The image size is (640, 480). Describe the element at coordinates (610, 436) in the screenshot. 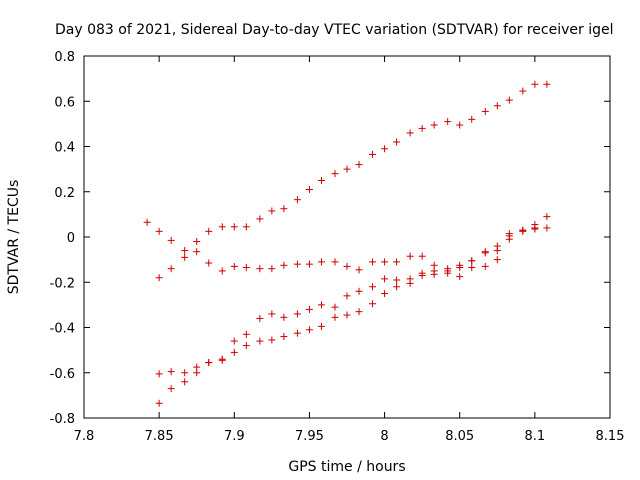

I see `x-tick-label: 8.15` at that location.